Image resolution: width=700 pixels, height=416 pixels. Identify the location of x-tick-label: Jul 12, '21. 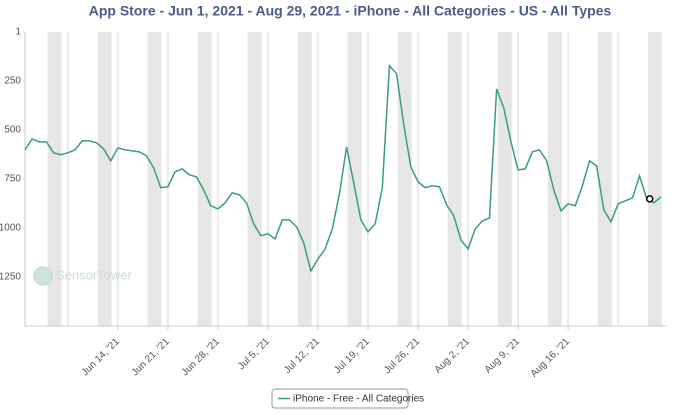
(302, 356).